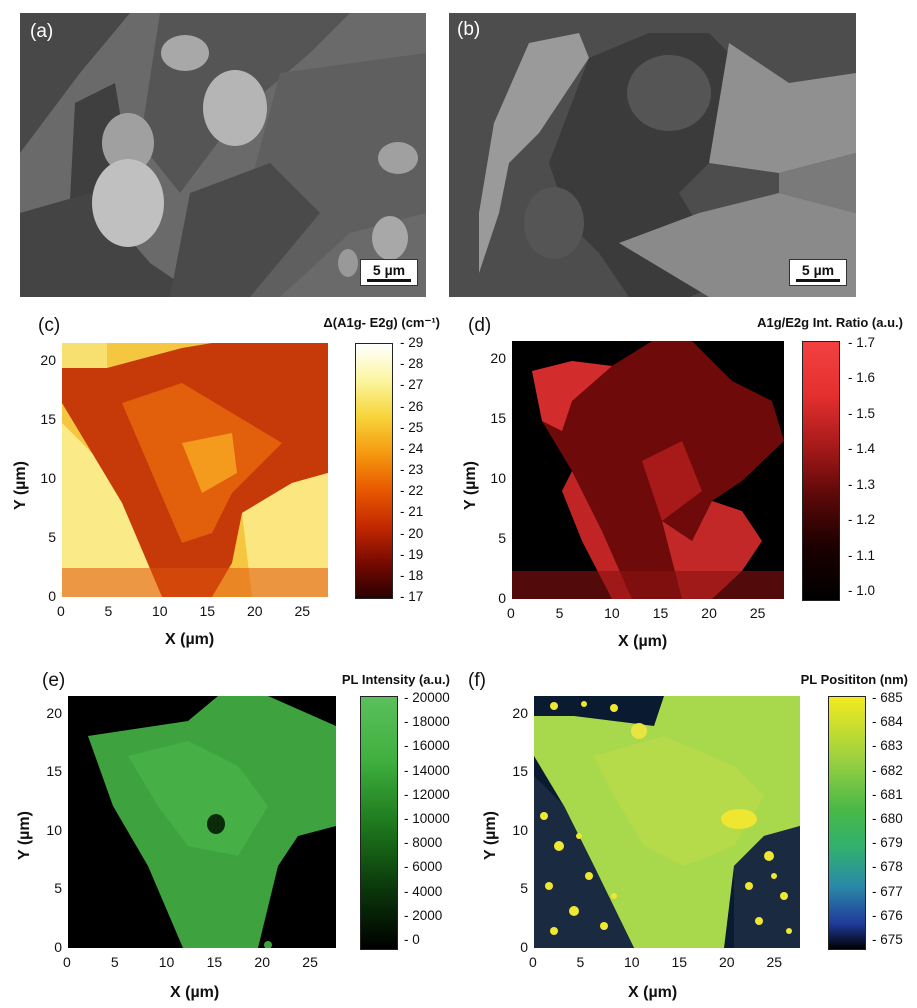 This screenshot has width=917, height=1008. I want to click on x-axis-label-e: X (µm), so click(195, 992).